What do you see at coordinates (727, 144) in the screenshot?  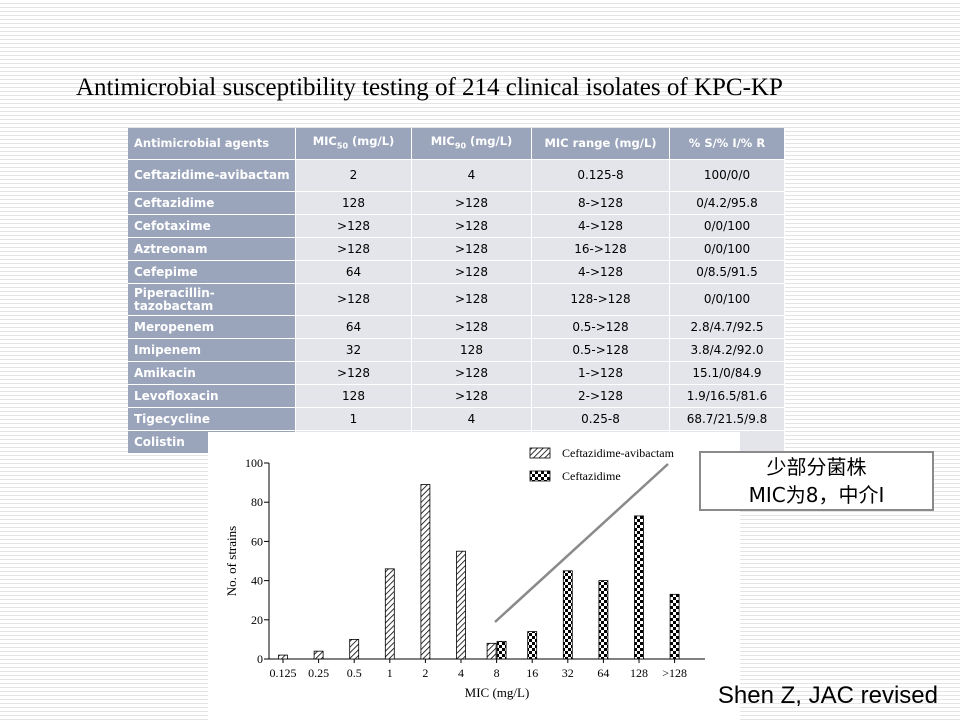 I see `header-susceptibility: % S/% I/% R` at bounding box center [727, 144].